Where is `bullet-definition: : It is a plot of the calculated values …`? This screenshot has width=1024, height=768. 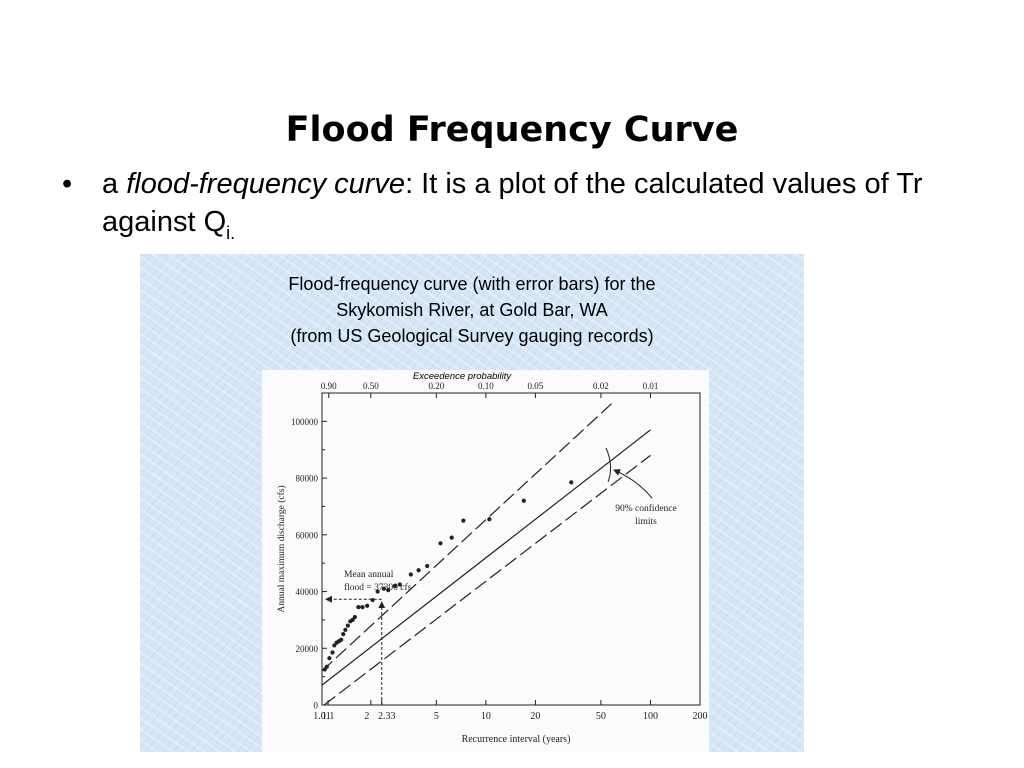
bullet-definition: : It is a plot of the calculated values … is located at coordinates (512, 203).